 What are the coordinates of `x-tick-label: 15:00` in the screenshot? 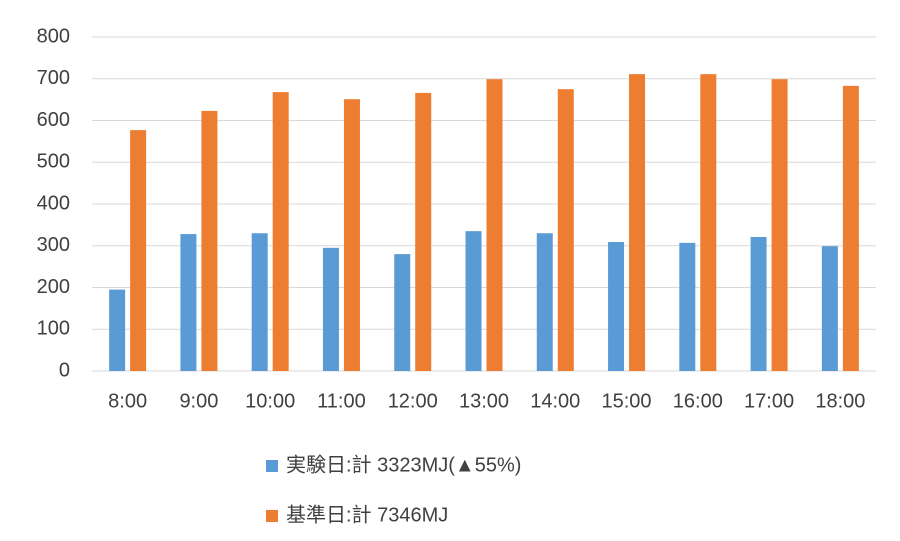 It's located at (627, 401).